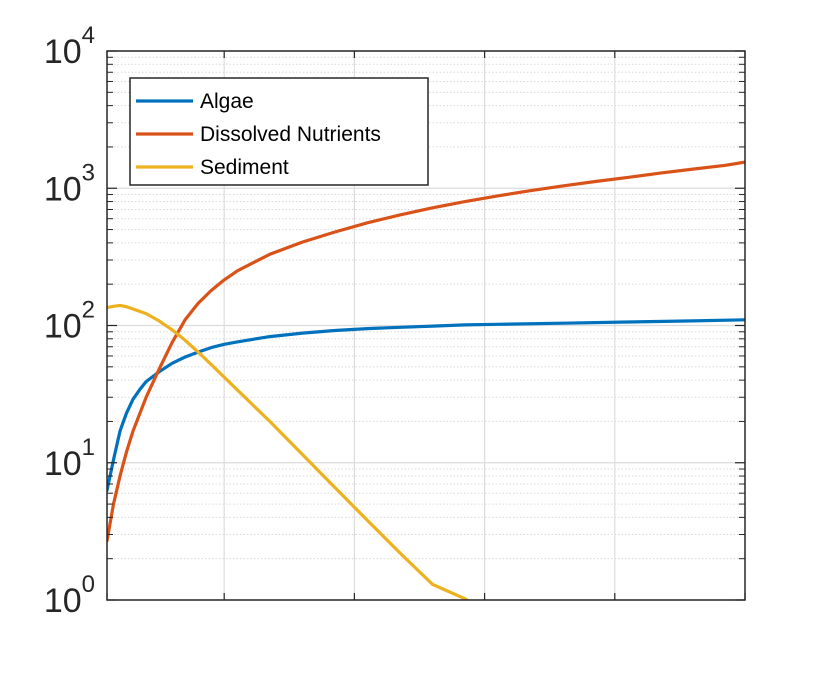 The image size is (825, 675). I want to click on y-tick-label: 10², so click(69, 321).